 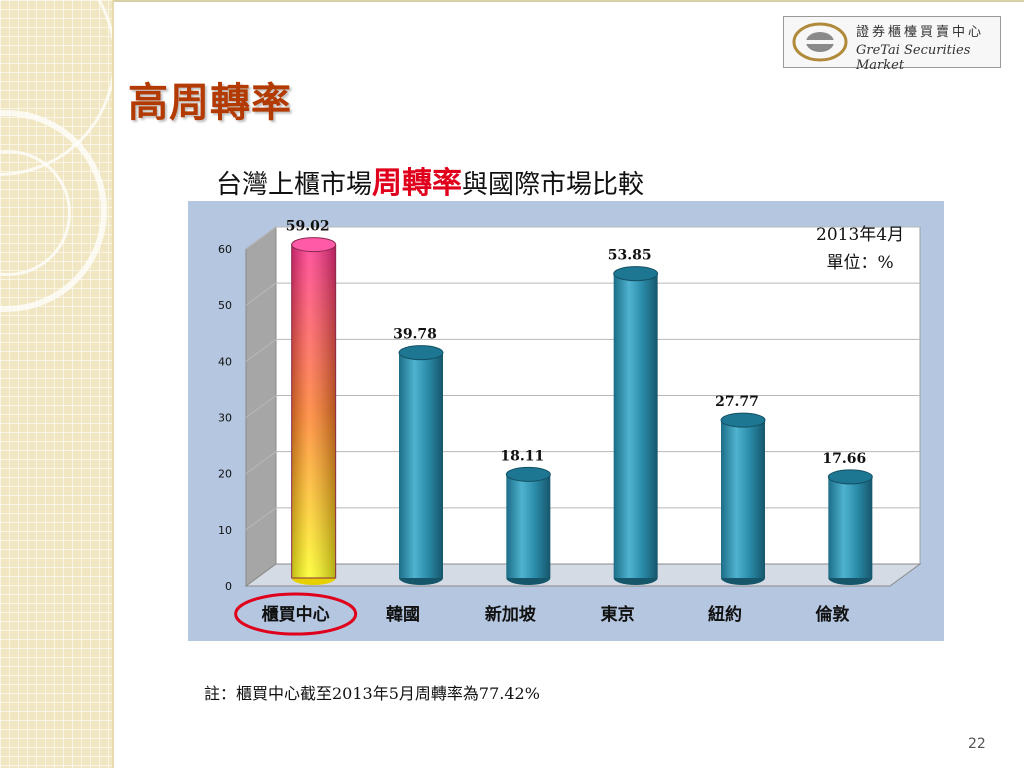 What do you see at coordinates (294, 185) in the screenshot?
I see `subtitle-prefix: 台灣上櫃市場` at bounding box center [294, 185].